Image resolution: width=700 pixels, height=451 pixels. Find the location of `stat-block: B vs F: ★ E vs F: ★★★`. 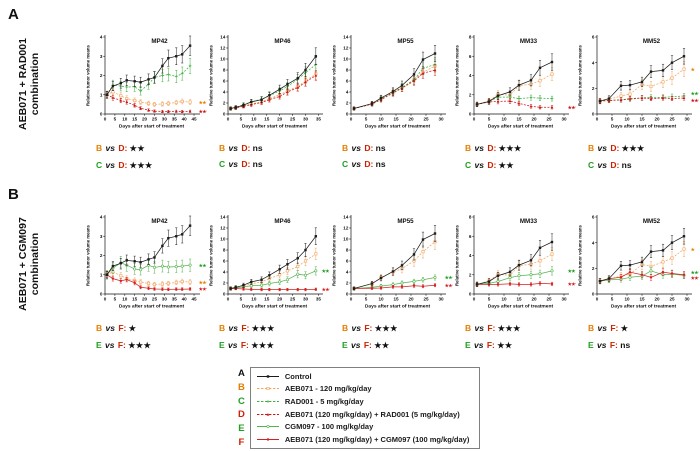

stat-block: B vs F: ★ E vs F: ★★★ is located at coordinates (145, 337).